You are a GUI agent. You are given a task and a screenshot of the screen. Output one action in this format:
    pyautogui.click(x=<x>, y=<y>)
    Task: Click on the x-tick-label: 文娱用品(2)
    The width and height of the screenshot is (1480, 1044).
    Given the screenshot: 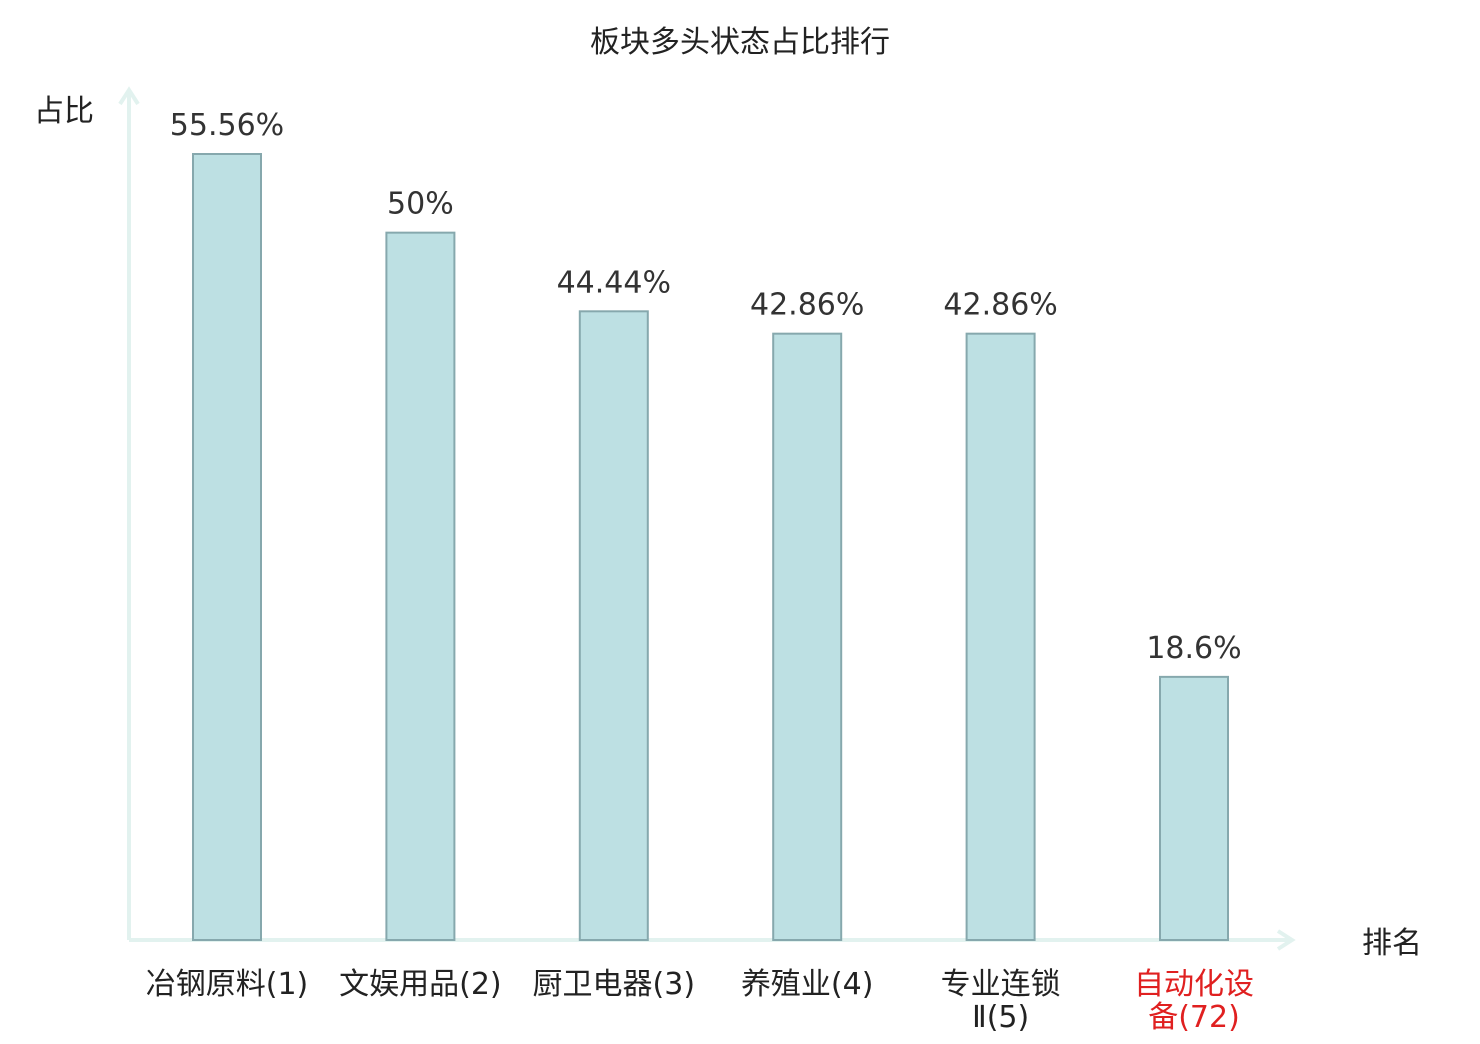 What is the action you would take?
    pyautogui.click(x=420, y=984)
    